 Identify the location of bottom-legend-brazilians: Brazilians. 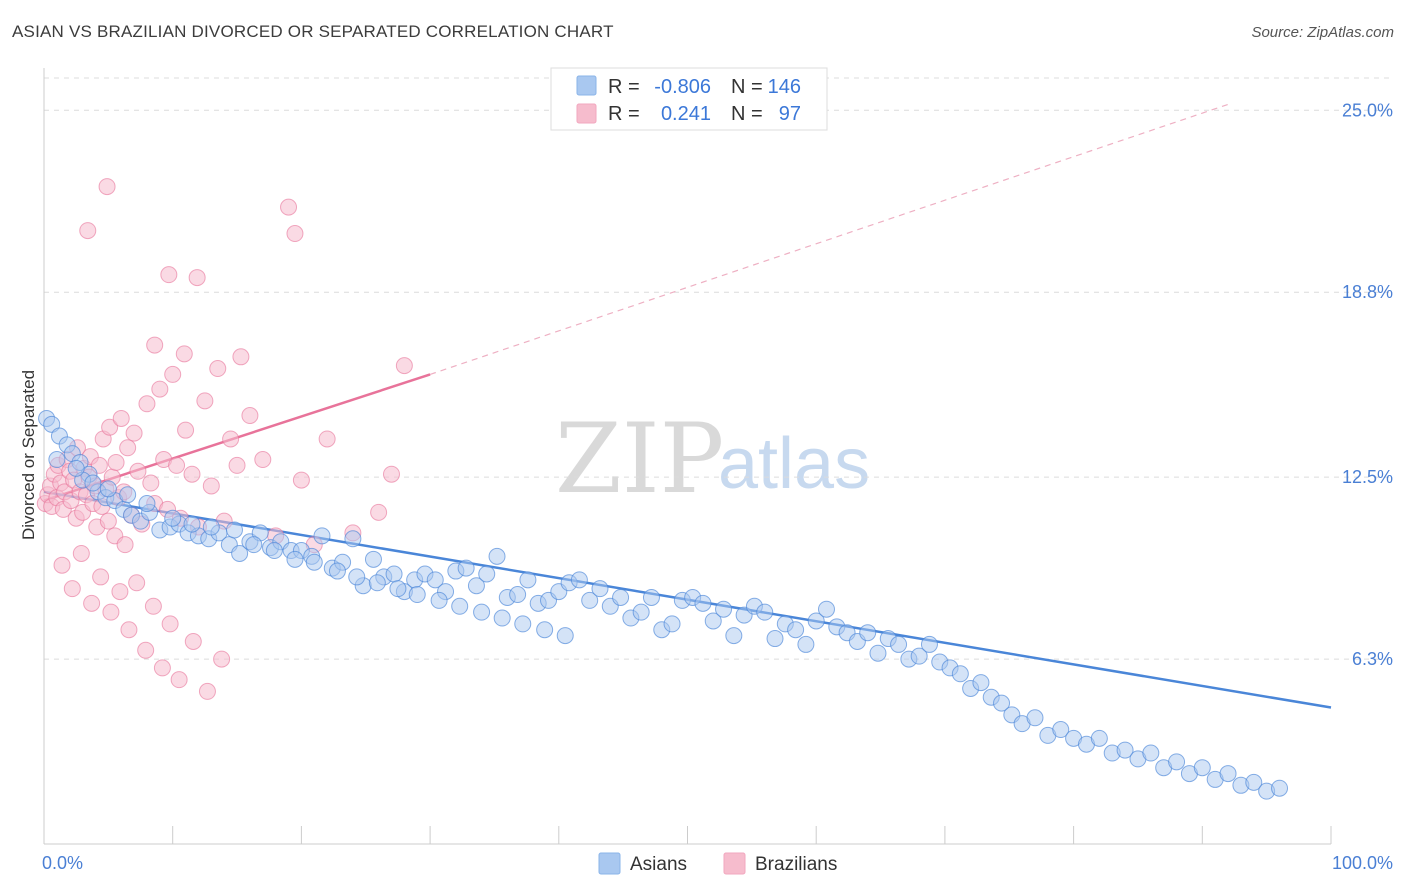
(796, 864).